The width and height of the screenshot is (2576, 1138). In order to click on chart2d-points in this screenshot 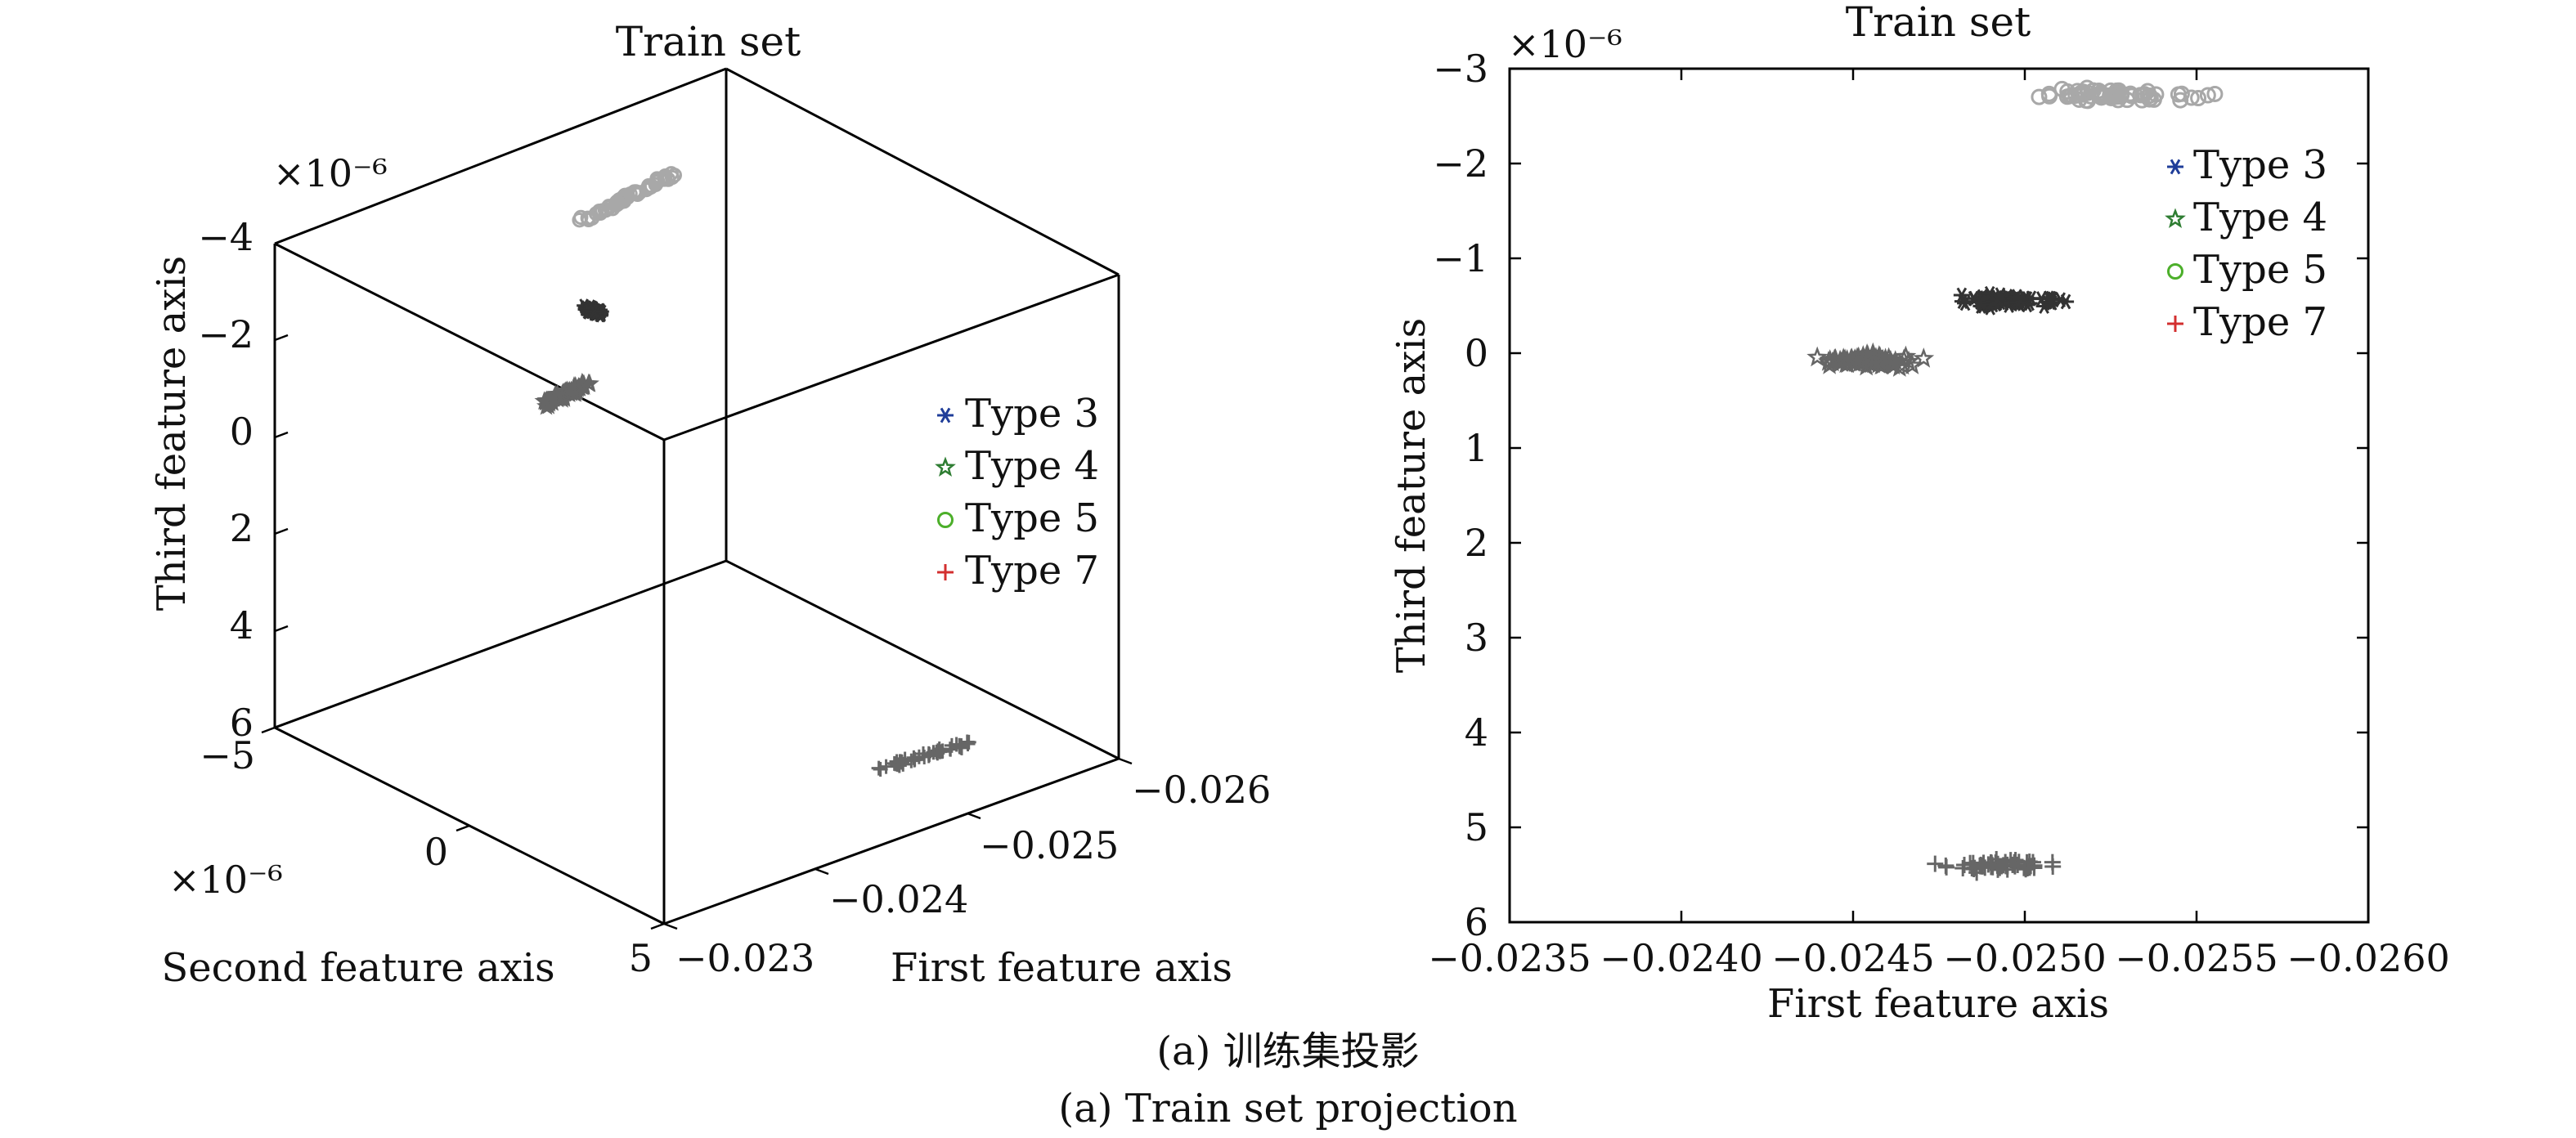, I will do `click(2015, 480)`.